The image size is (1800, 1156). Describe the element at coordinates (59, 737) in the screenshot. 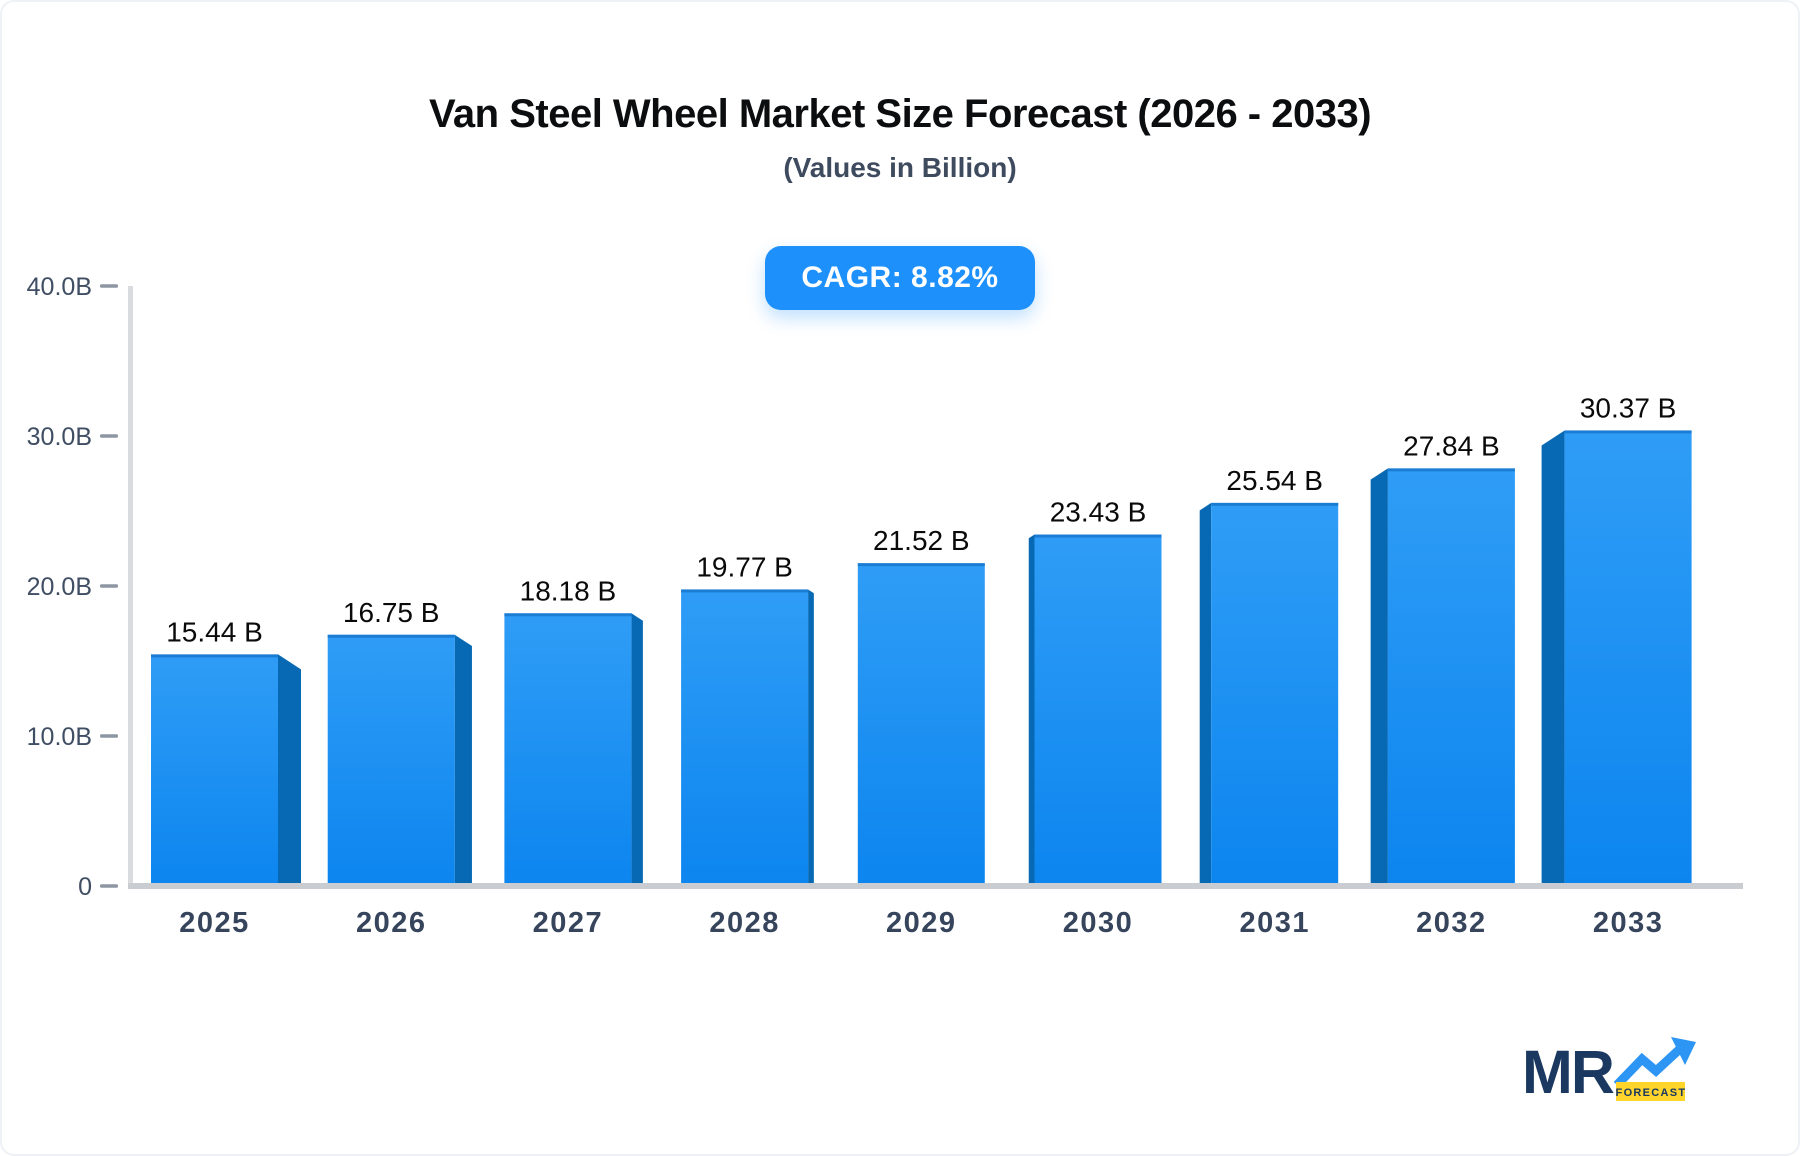

I see `y-tick-label: 10.0B` at that location.